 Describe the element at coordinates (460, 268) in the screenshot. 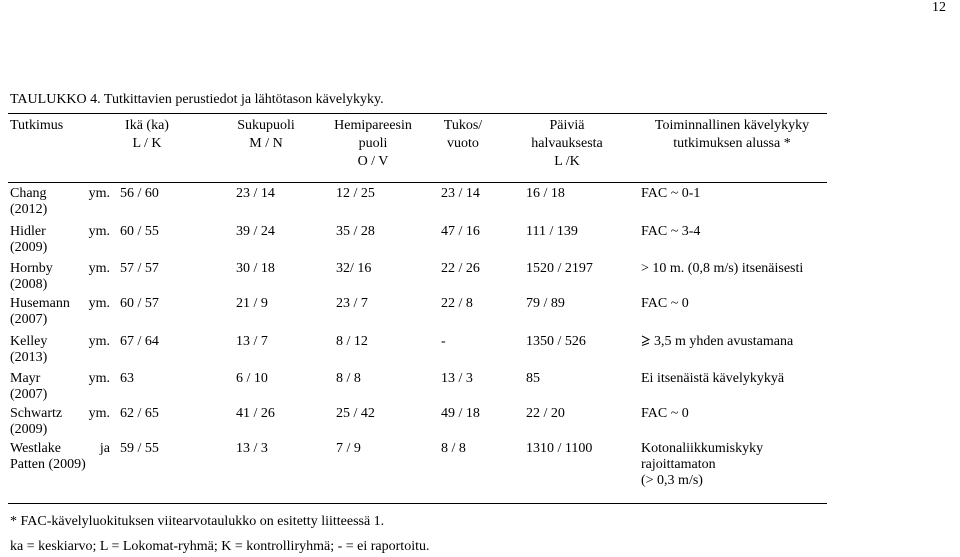

I see `type-cell: 22 / 26` at that location.